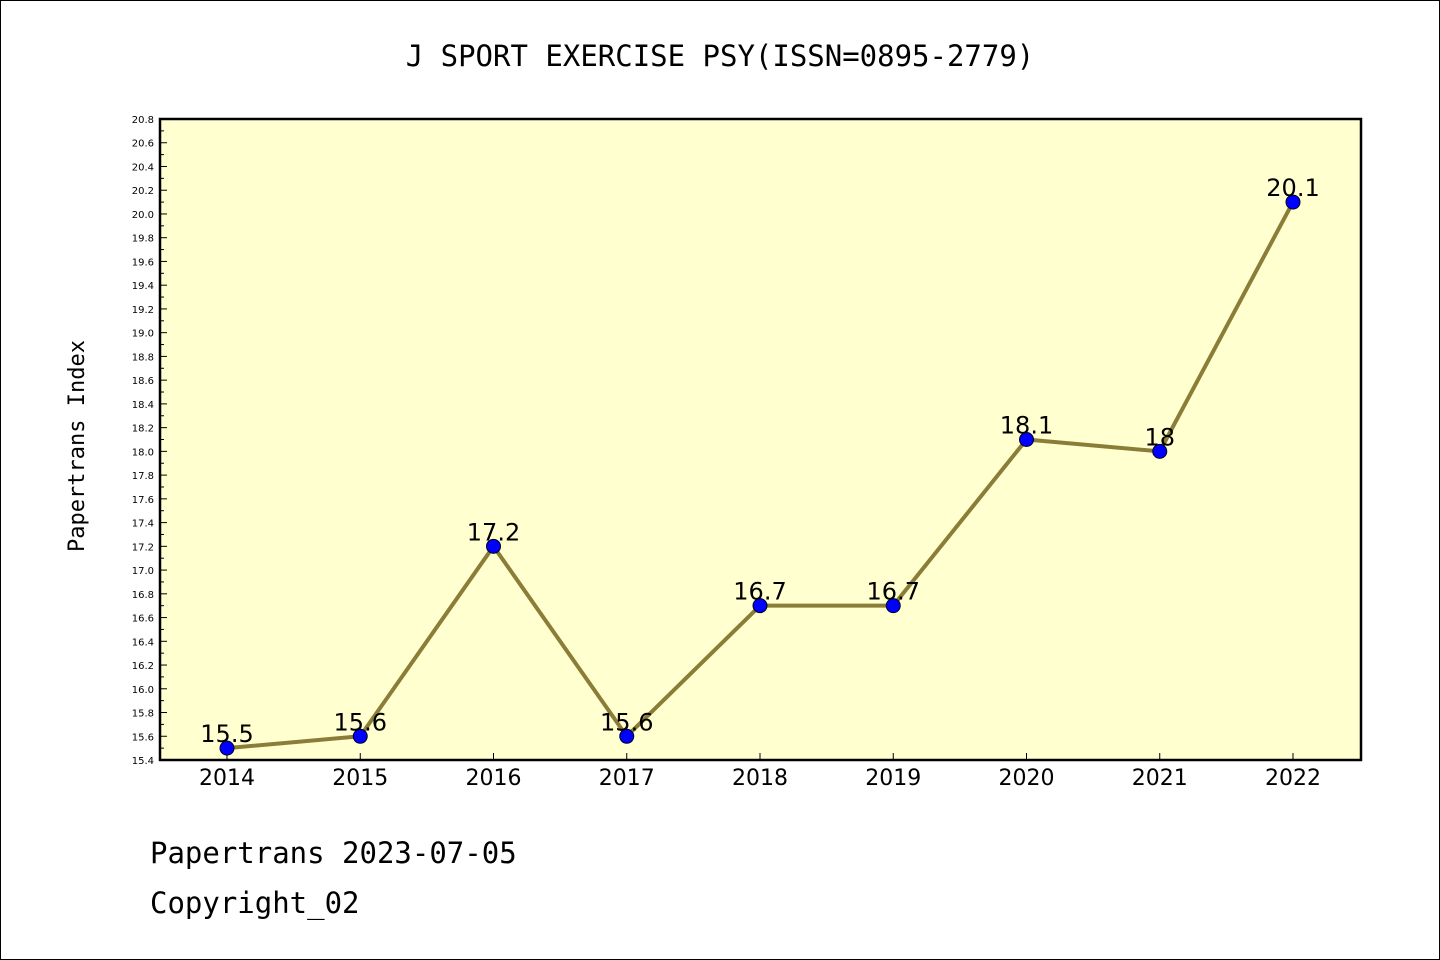  What do you see at coordinates (1026, 426) in the screenshot?
I see `data-point-label: 18.1` at bounding box center [1026, 426].